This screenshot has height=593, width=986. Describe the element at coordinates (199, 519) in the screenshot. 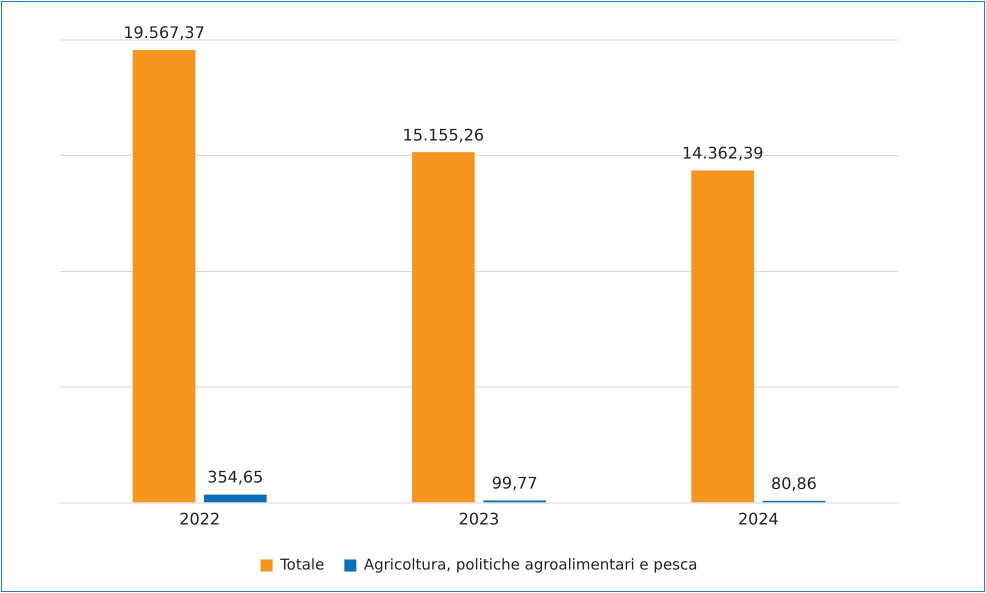

I see `x-tick-label: 2022` at that location.